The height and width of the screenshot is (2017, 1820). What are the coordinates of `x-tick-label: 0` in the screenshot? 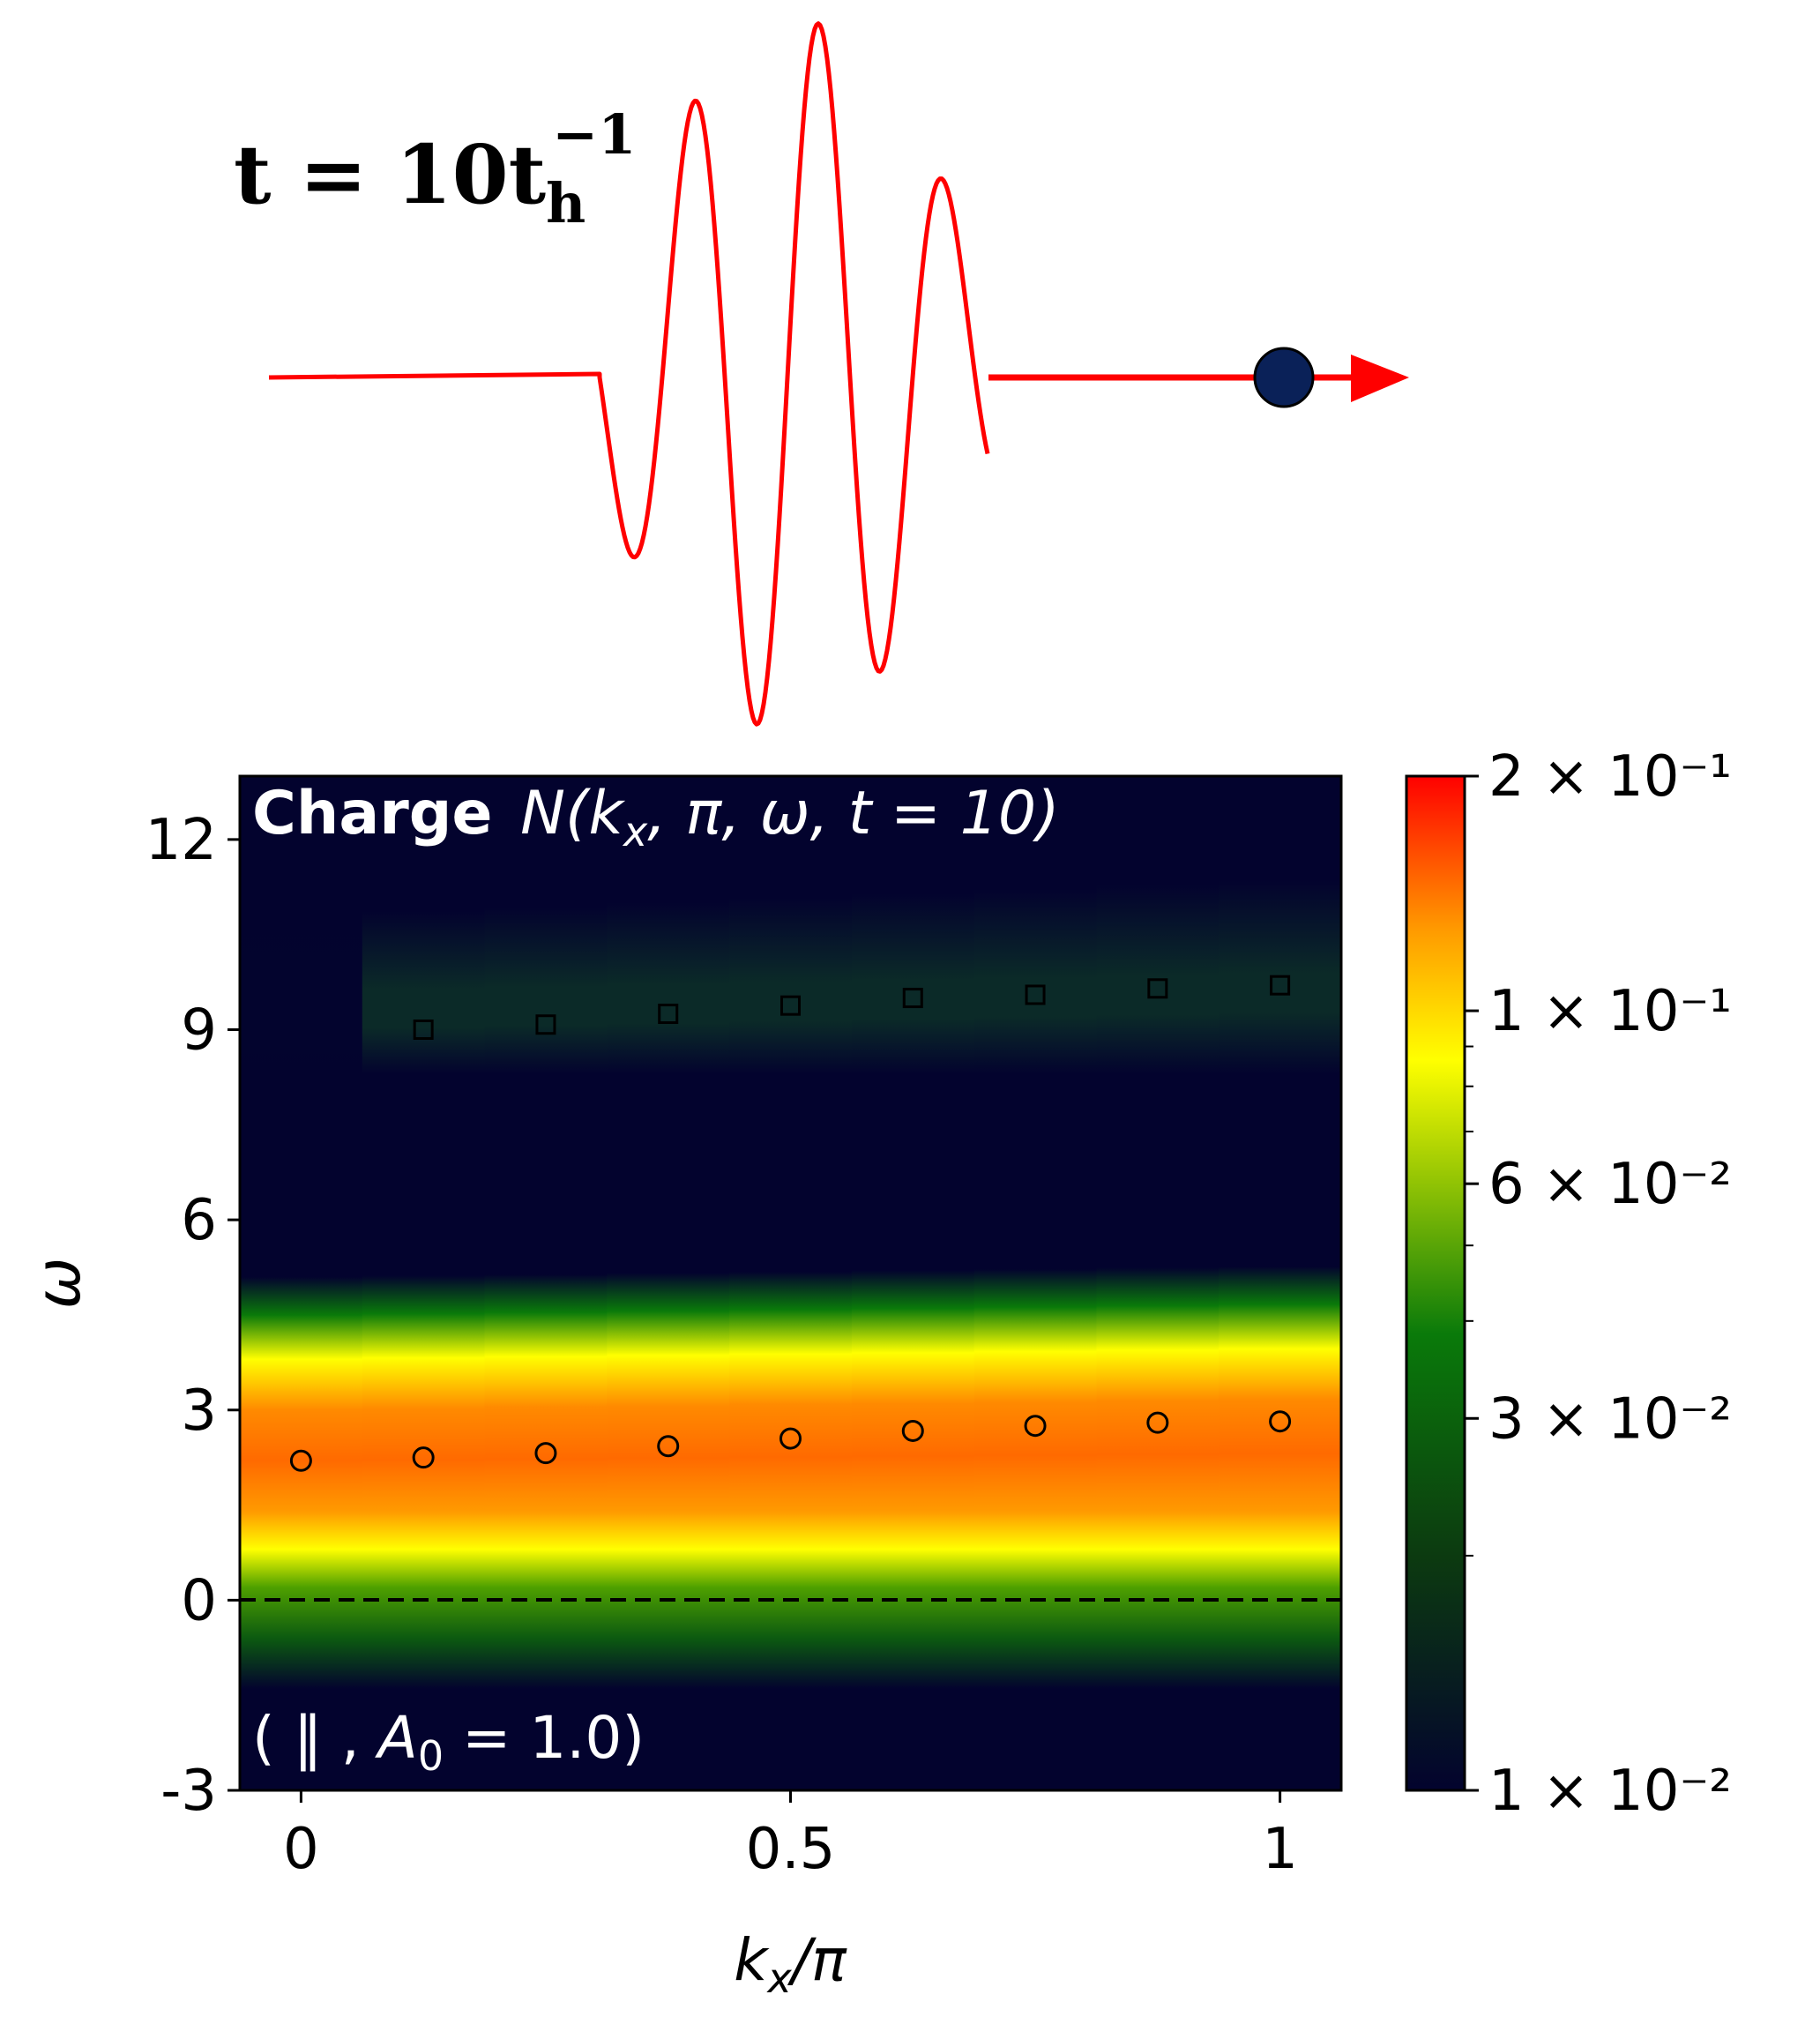 It's located at (301, 1849).